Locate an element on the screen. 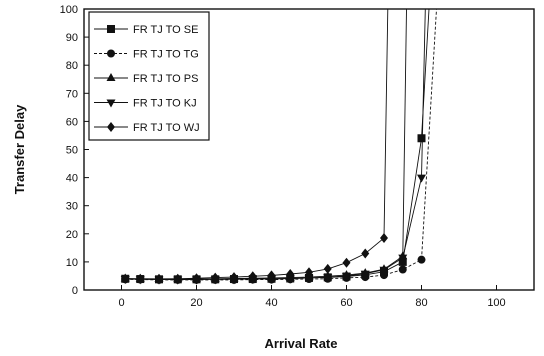 This screenshot has width=544, height=356. legend-label: FR TJ TO SE is located at coordinates (165, 30).